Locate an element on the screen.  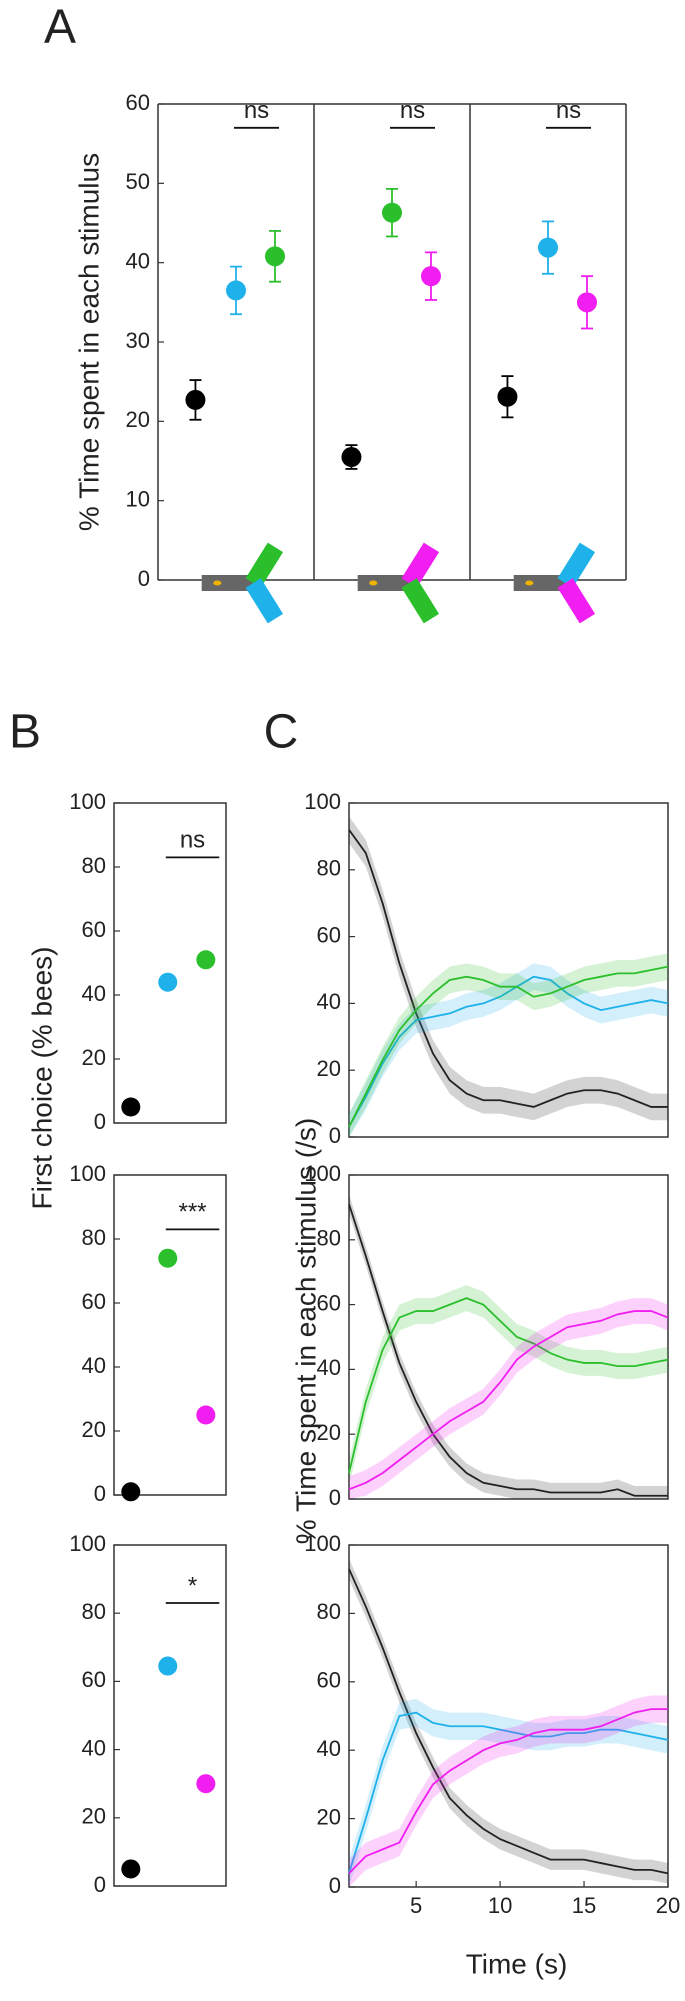
significance-label: *** is located at coordinates (193, 1212).